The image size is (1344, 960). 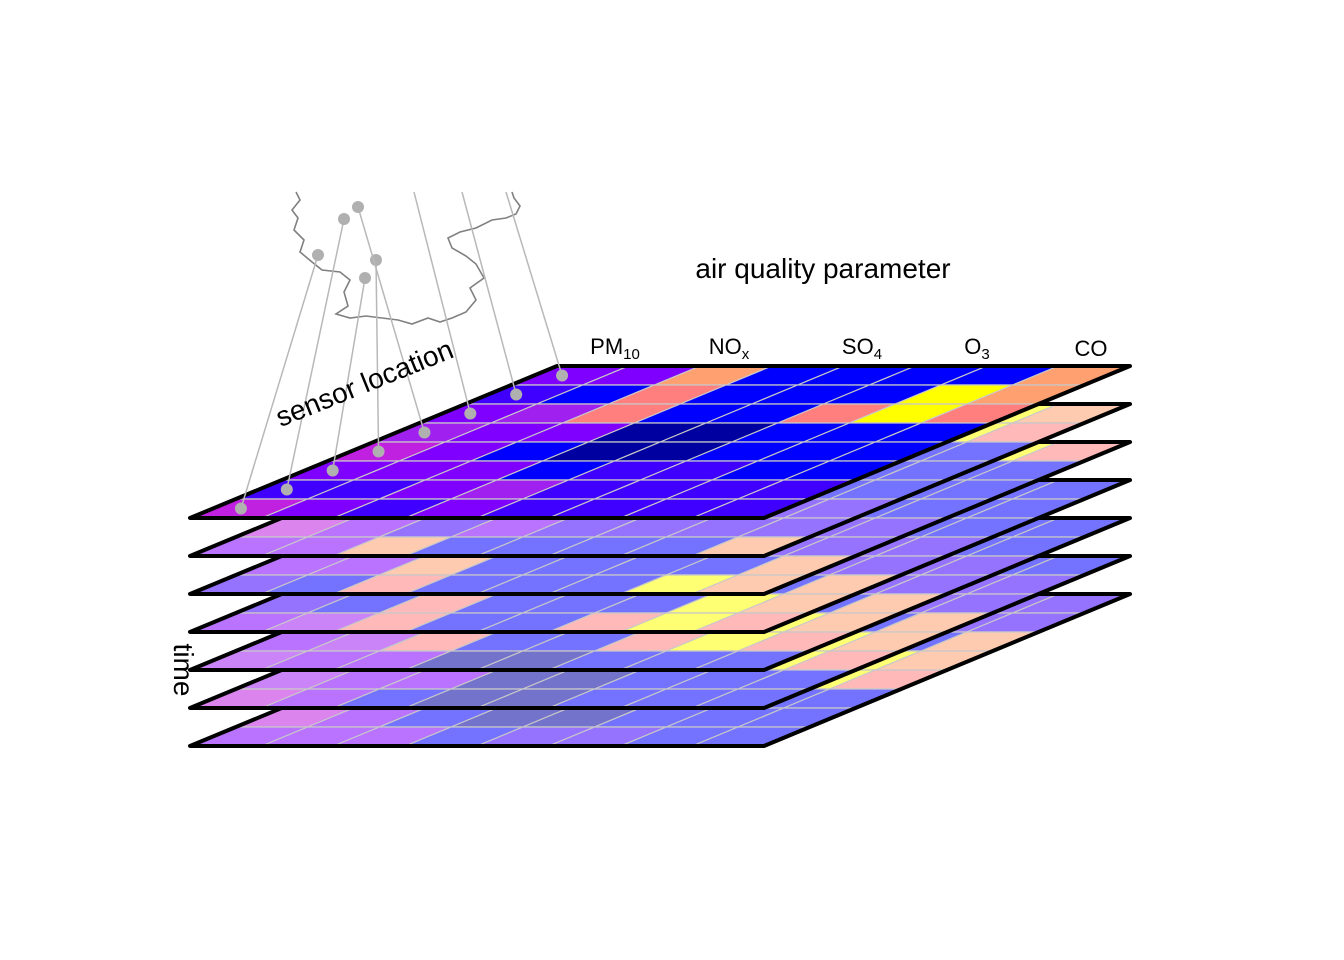 I want to click on parameter-label-so4: SO4, so click(x=862, y=348).